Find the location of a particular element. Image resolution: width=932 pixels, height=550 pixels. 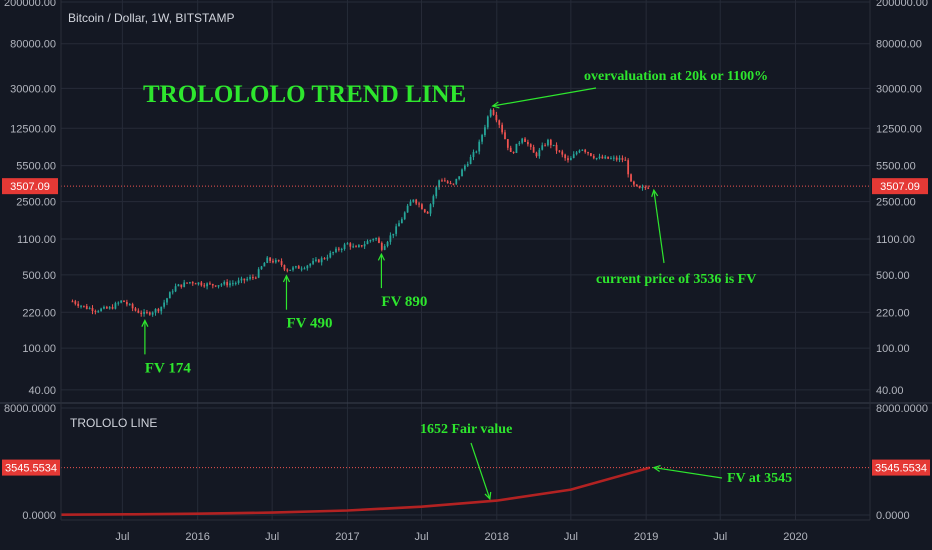

time-tick-label: 2017 is located at coordinates (347, 537).